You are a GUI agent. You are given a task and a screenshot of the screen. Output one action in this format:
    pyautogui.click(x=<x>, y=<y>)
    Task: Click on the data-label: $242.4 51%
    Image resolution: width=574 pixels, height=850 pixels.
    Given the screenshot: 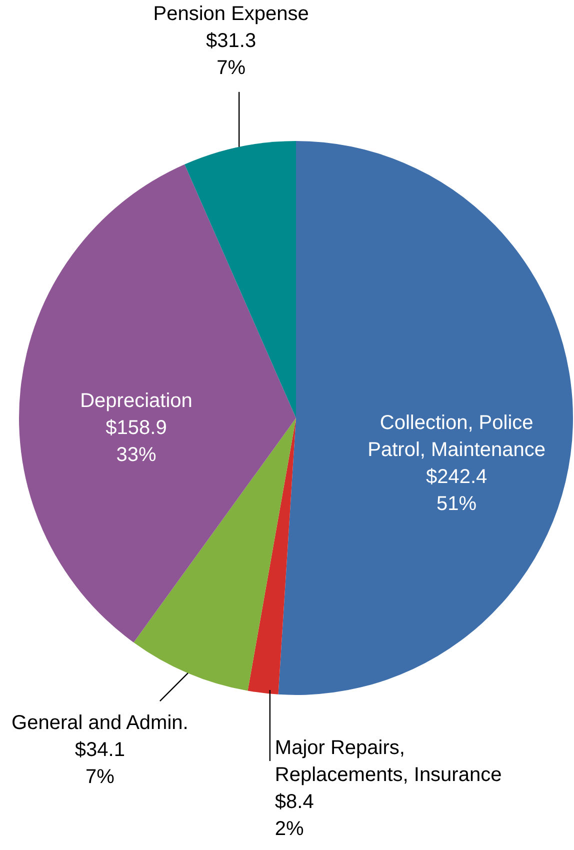 What is the action you would take?
    pyautogui.click(x=457, y=491)
    